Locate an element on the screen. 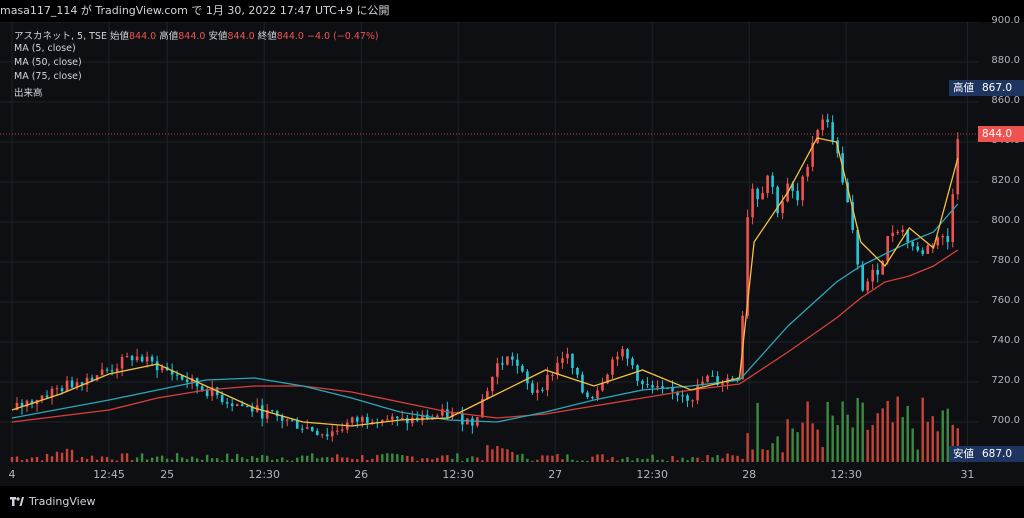  time-axis: 4 12:45 25 12:30 26 12:30 27 12:30 28 12:30 31 is located at coordinates (489, 475).